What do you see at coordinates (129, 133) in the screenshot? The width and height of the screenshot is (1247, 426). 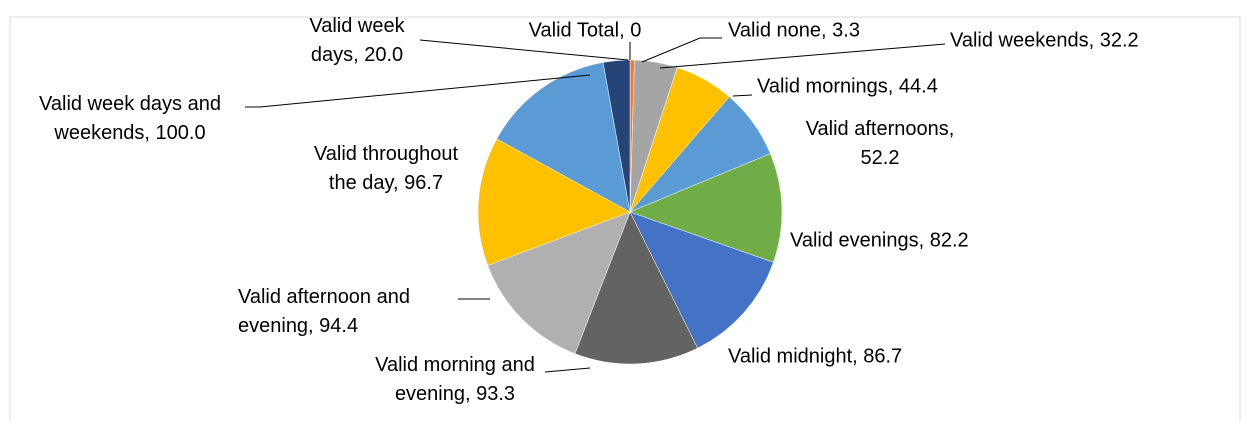 I see `label-line: weekends, 100.0` at bounding box center [129, 133].